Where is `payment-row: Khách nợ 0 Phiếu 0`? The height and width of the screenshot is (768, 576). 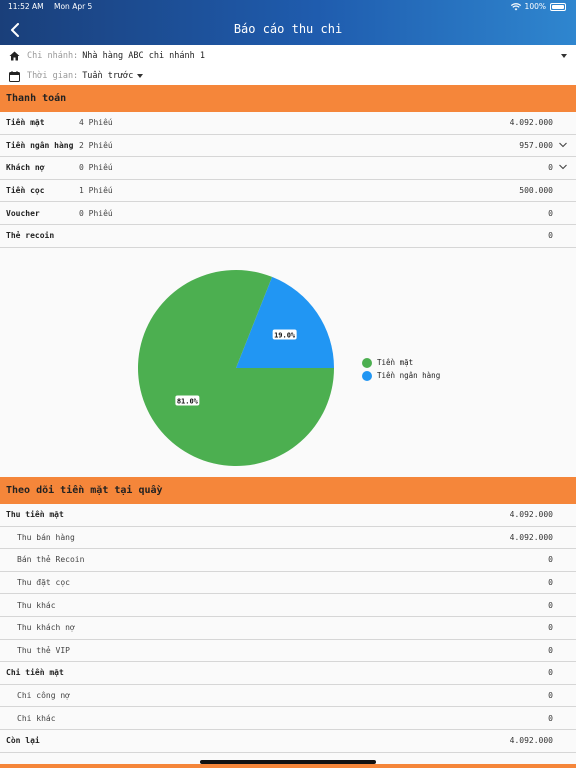 payment-row: Khách nợ 0 Phiếu 0 is located at coordinates (288, 168).